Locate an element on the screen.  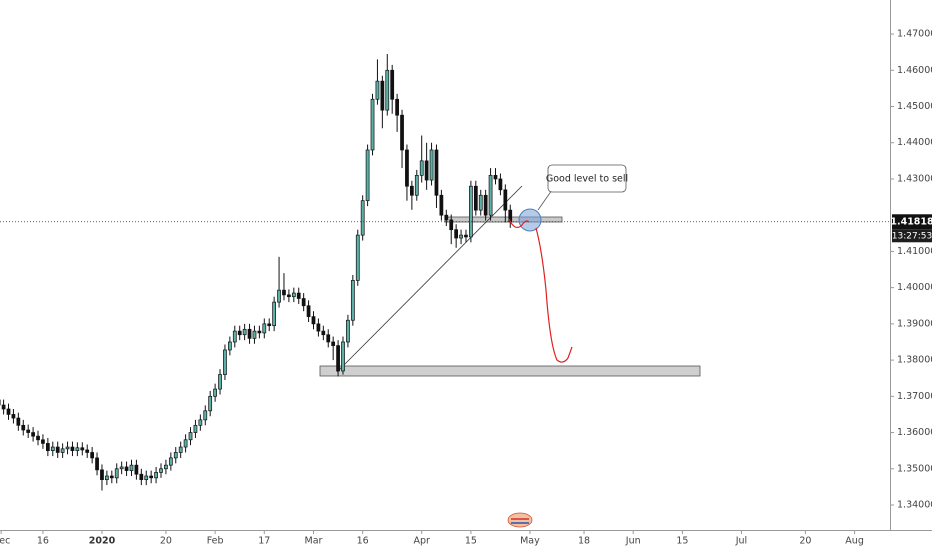
x-tick-label: 16 is located at coordinates (43, 541).